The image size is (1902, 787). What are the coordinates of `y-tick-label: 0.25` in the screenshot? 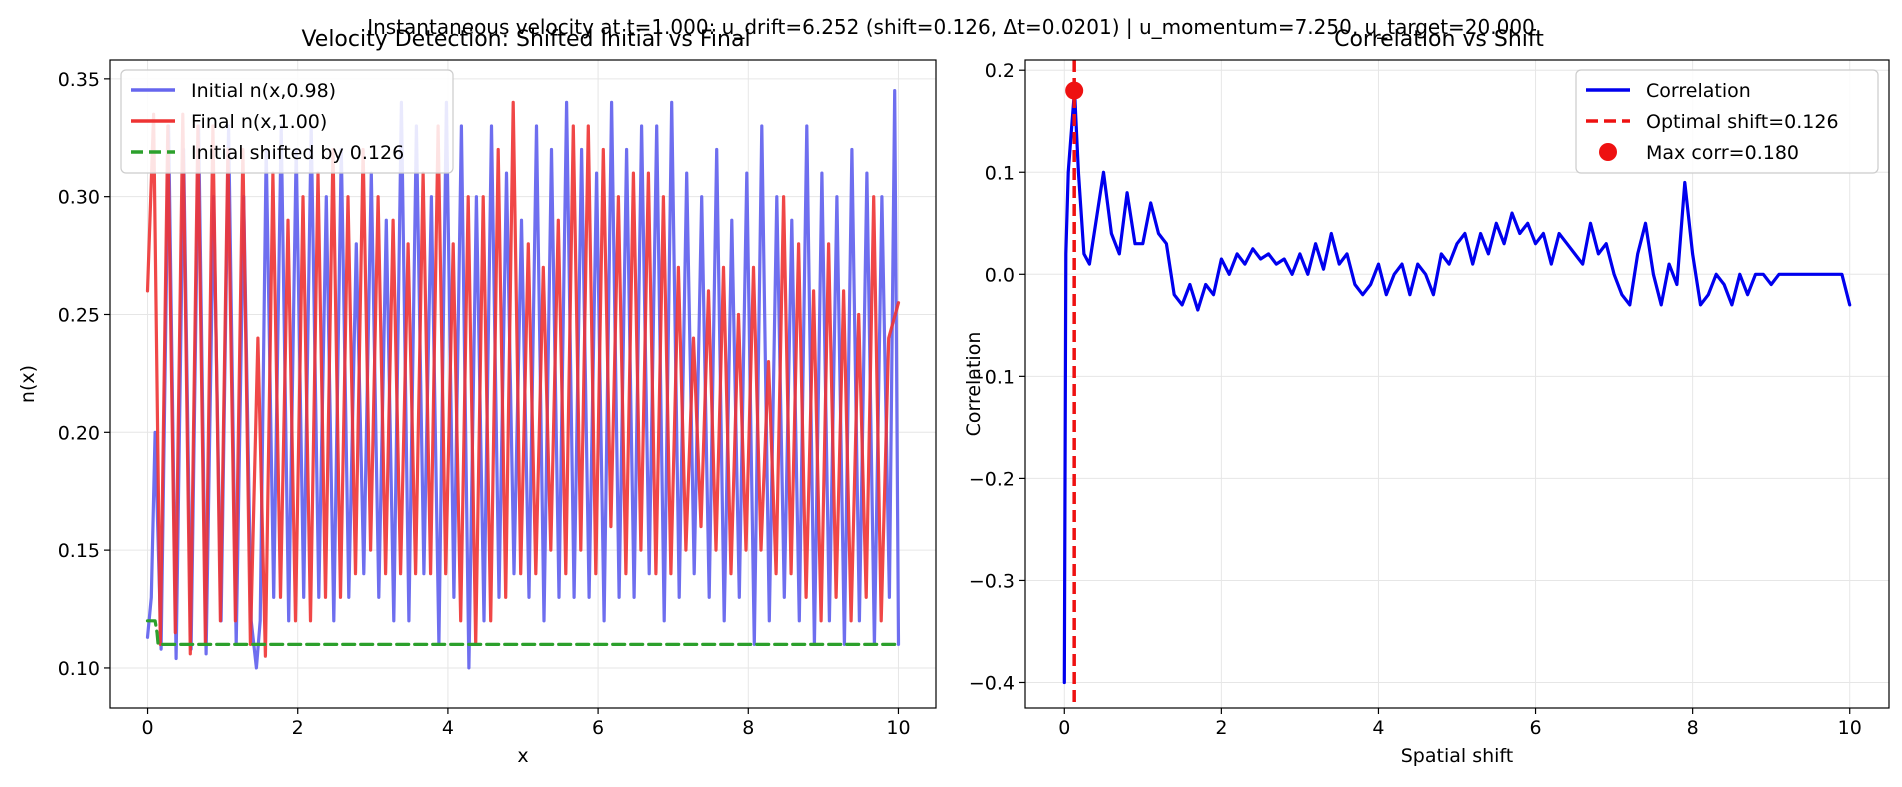 It's located at (79, 315).